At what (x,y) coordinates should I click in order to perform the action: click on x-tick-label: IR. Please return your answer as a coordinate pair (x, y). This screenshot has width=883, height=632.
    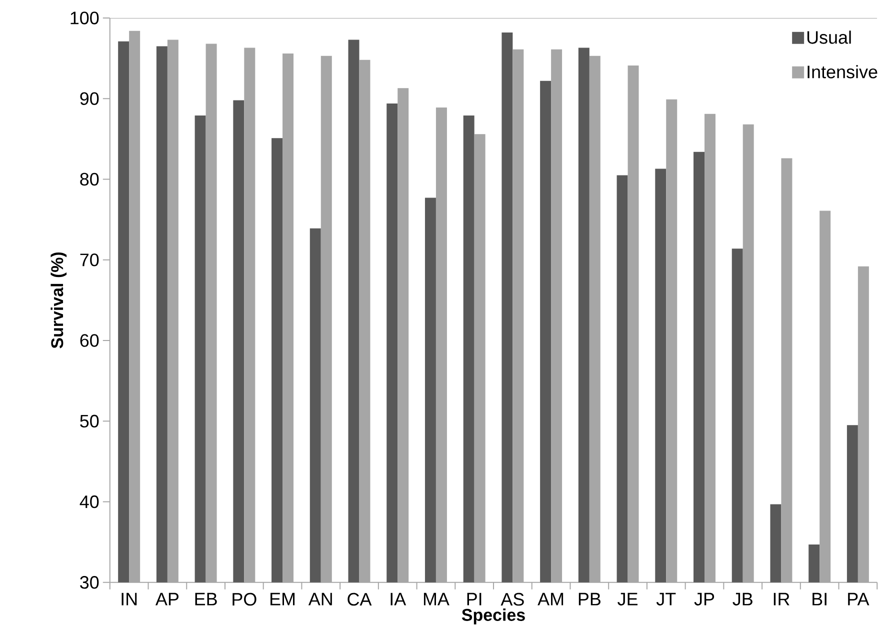
    Looking at the image, I should click on (782, 599).